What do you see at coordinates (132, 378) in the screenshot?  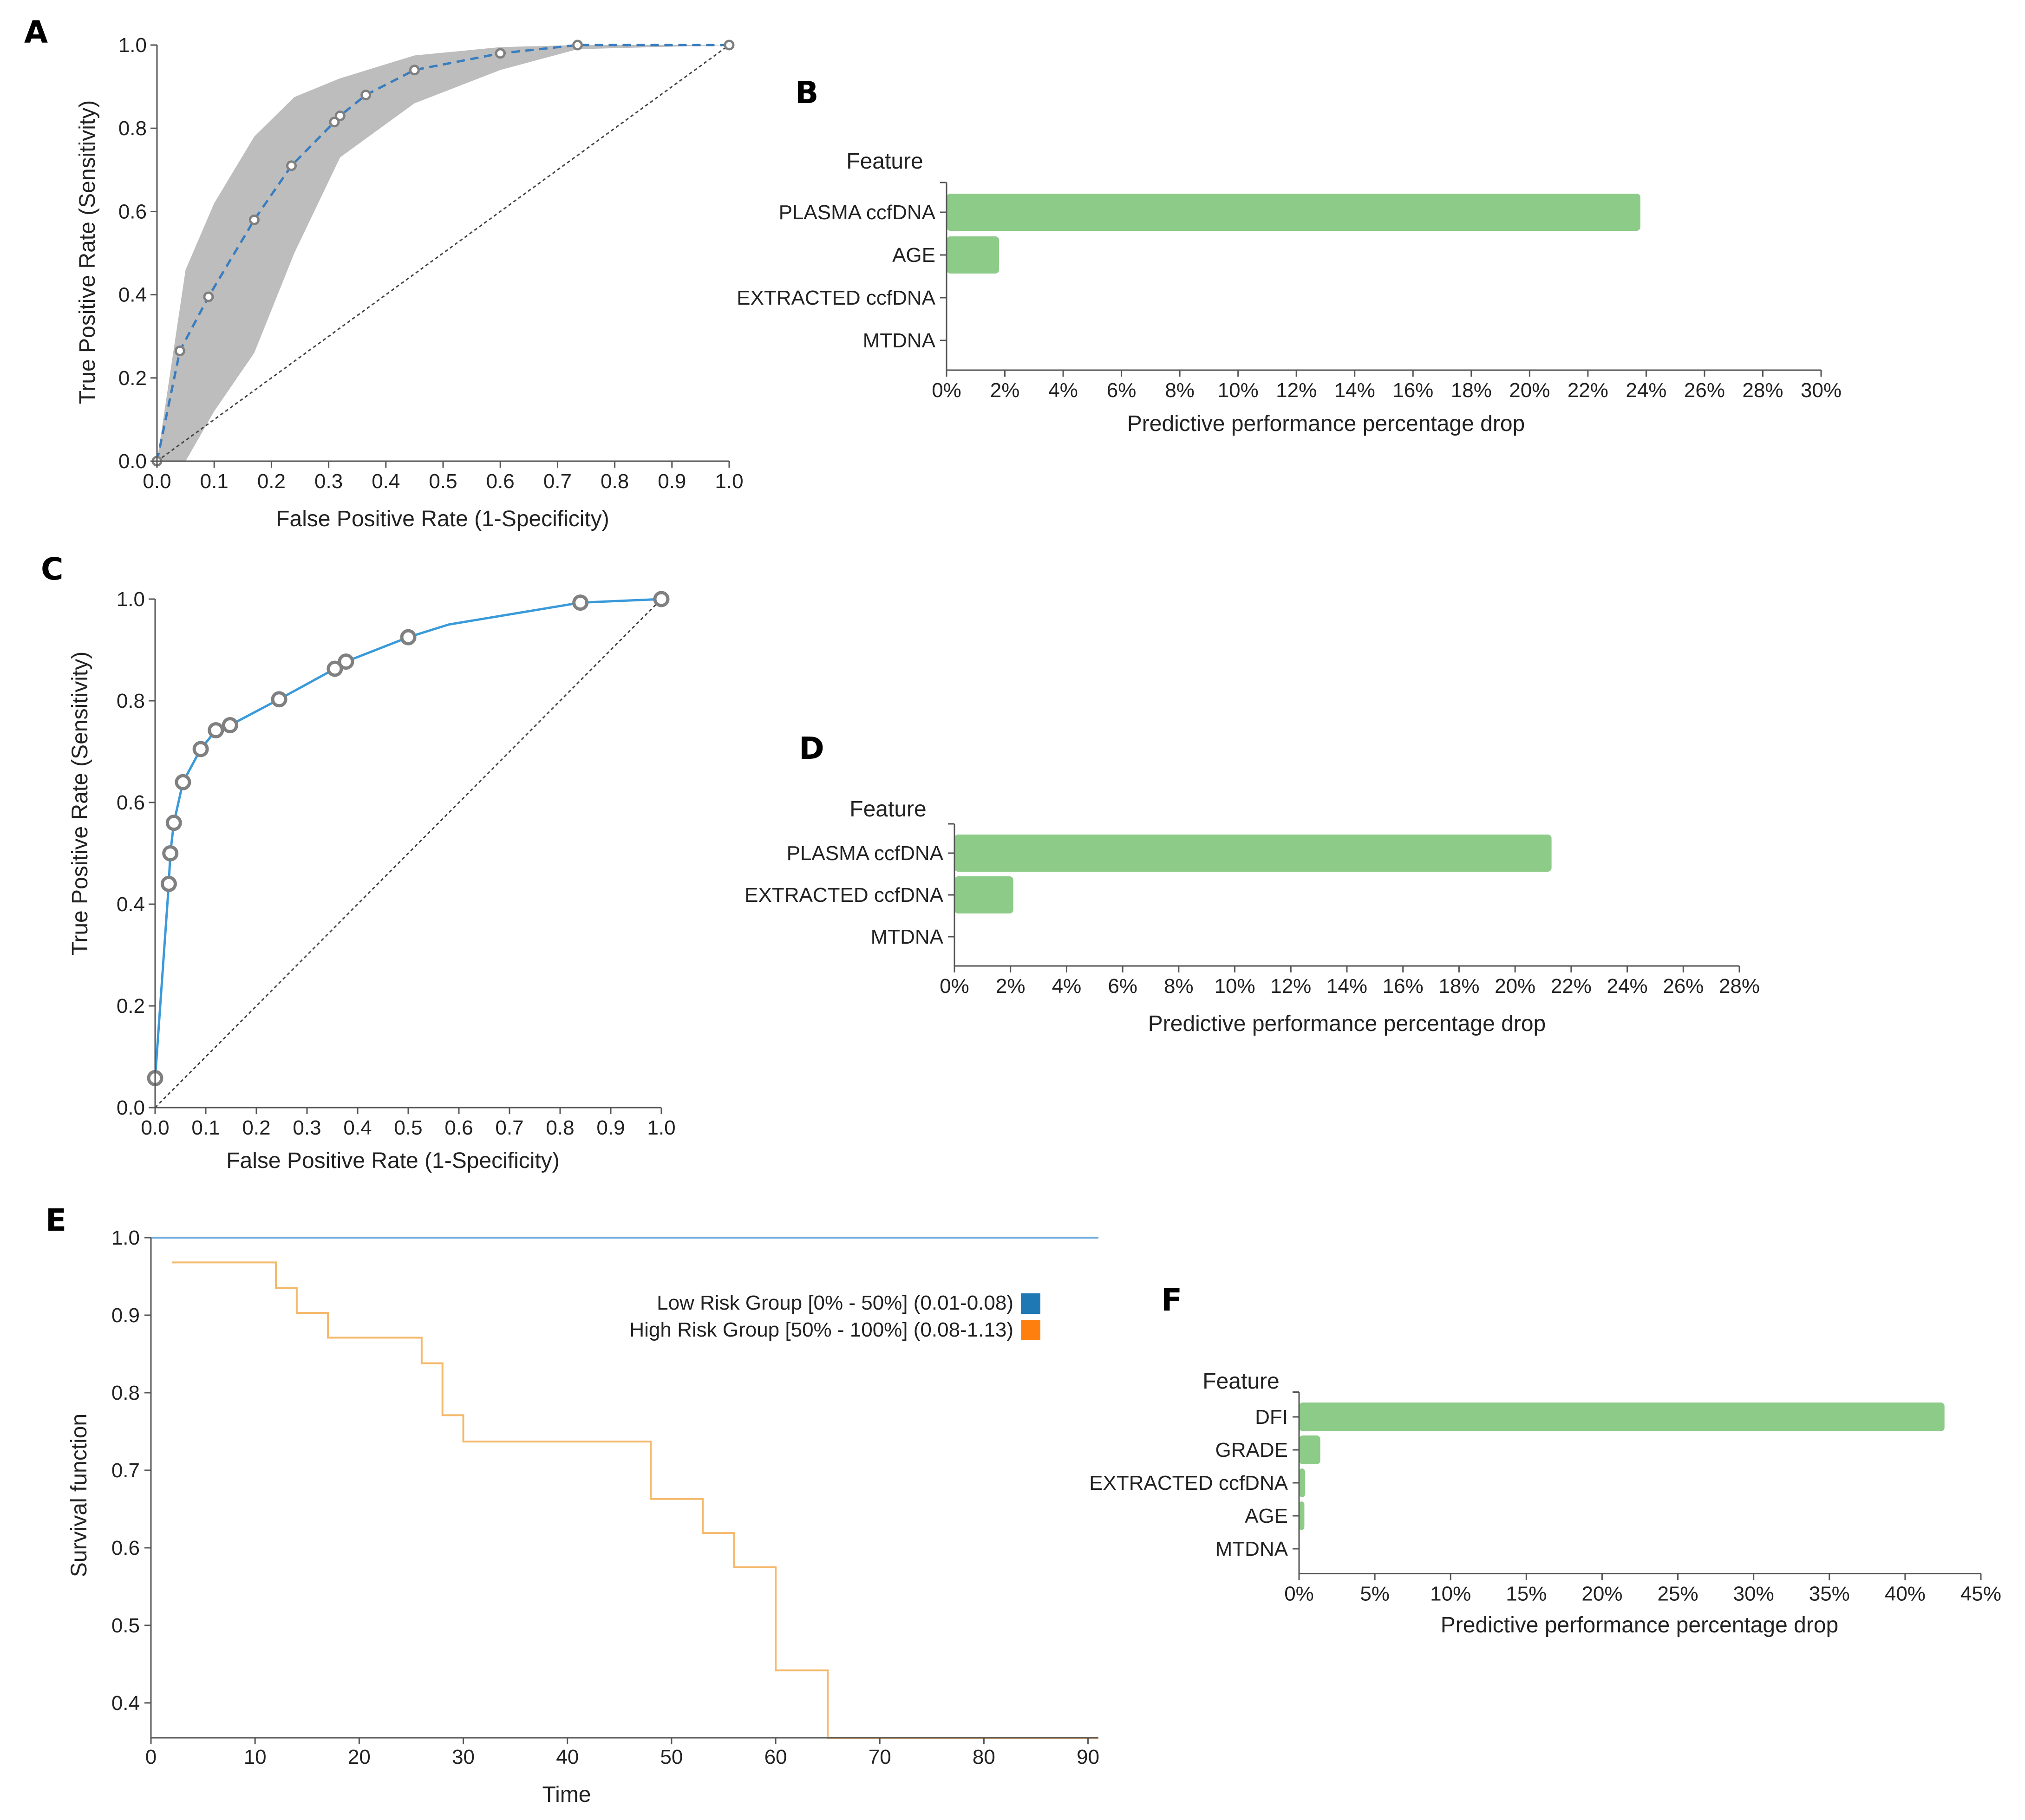 I see `roc-a-y-tick-label: 0.2` at bounding box center [132, 378].